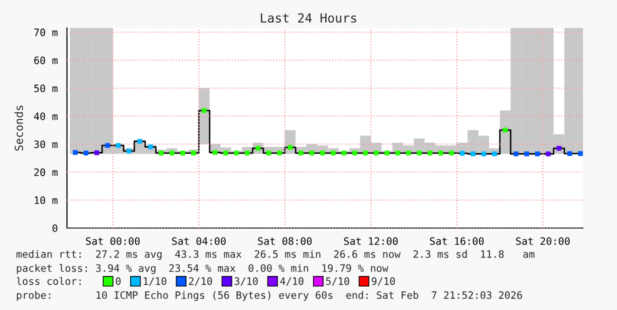 The width and height of the screenshot is (617, 310). I want to click on y-tick-label: 30 m, so click(46, 144).